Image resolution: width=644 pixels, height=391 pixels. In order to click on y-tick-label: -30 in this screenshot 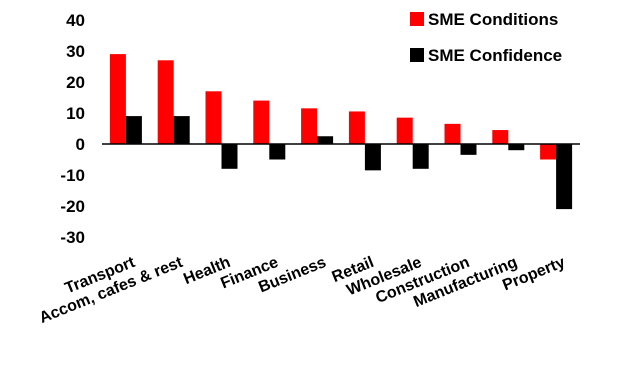, I will do `click(72, 237)`.